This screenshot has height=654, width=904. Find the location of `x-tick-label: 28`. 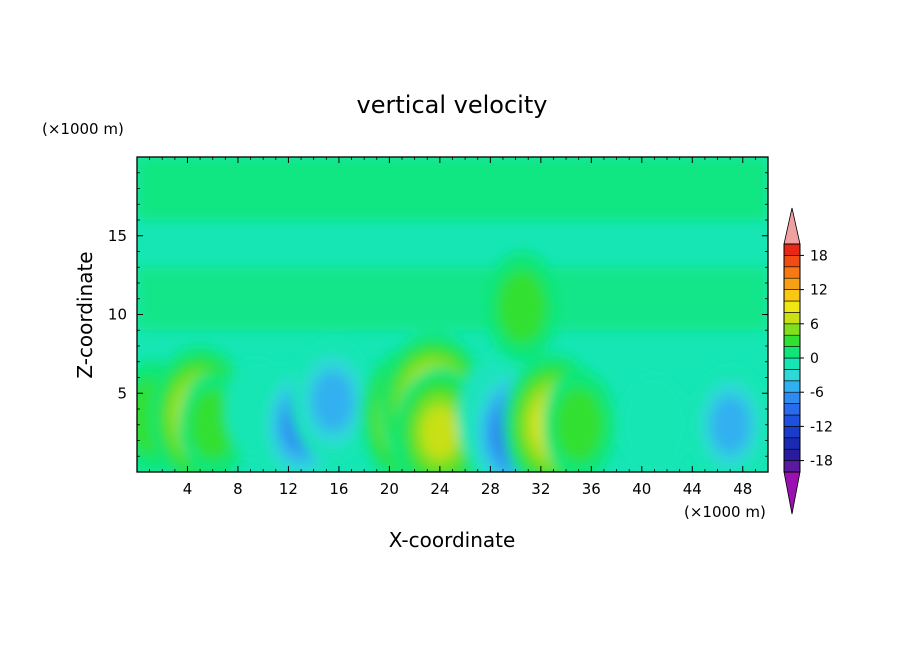

x-tick-label: 28 is located at coordinates (490, 489).